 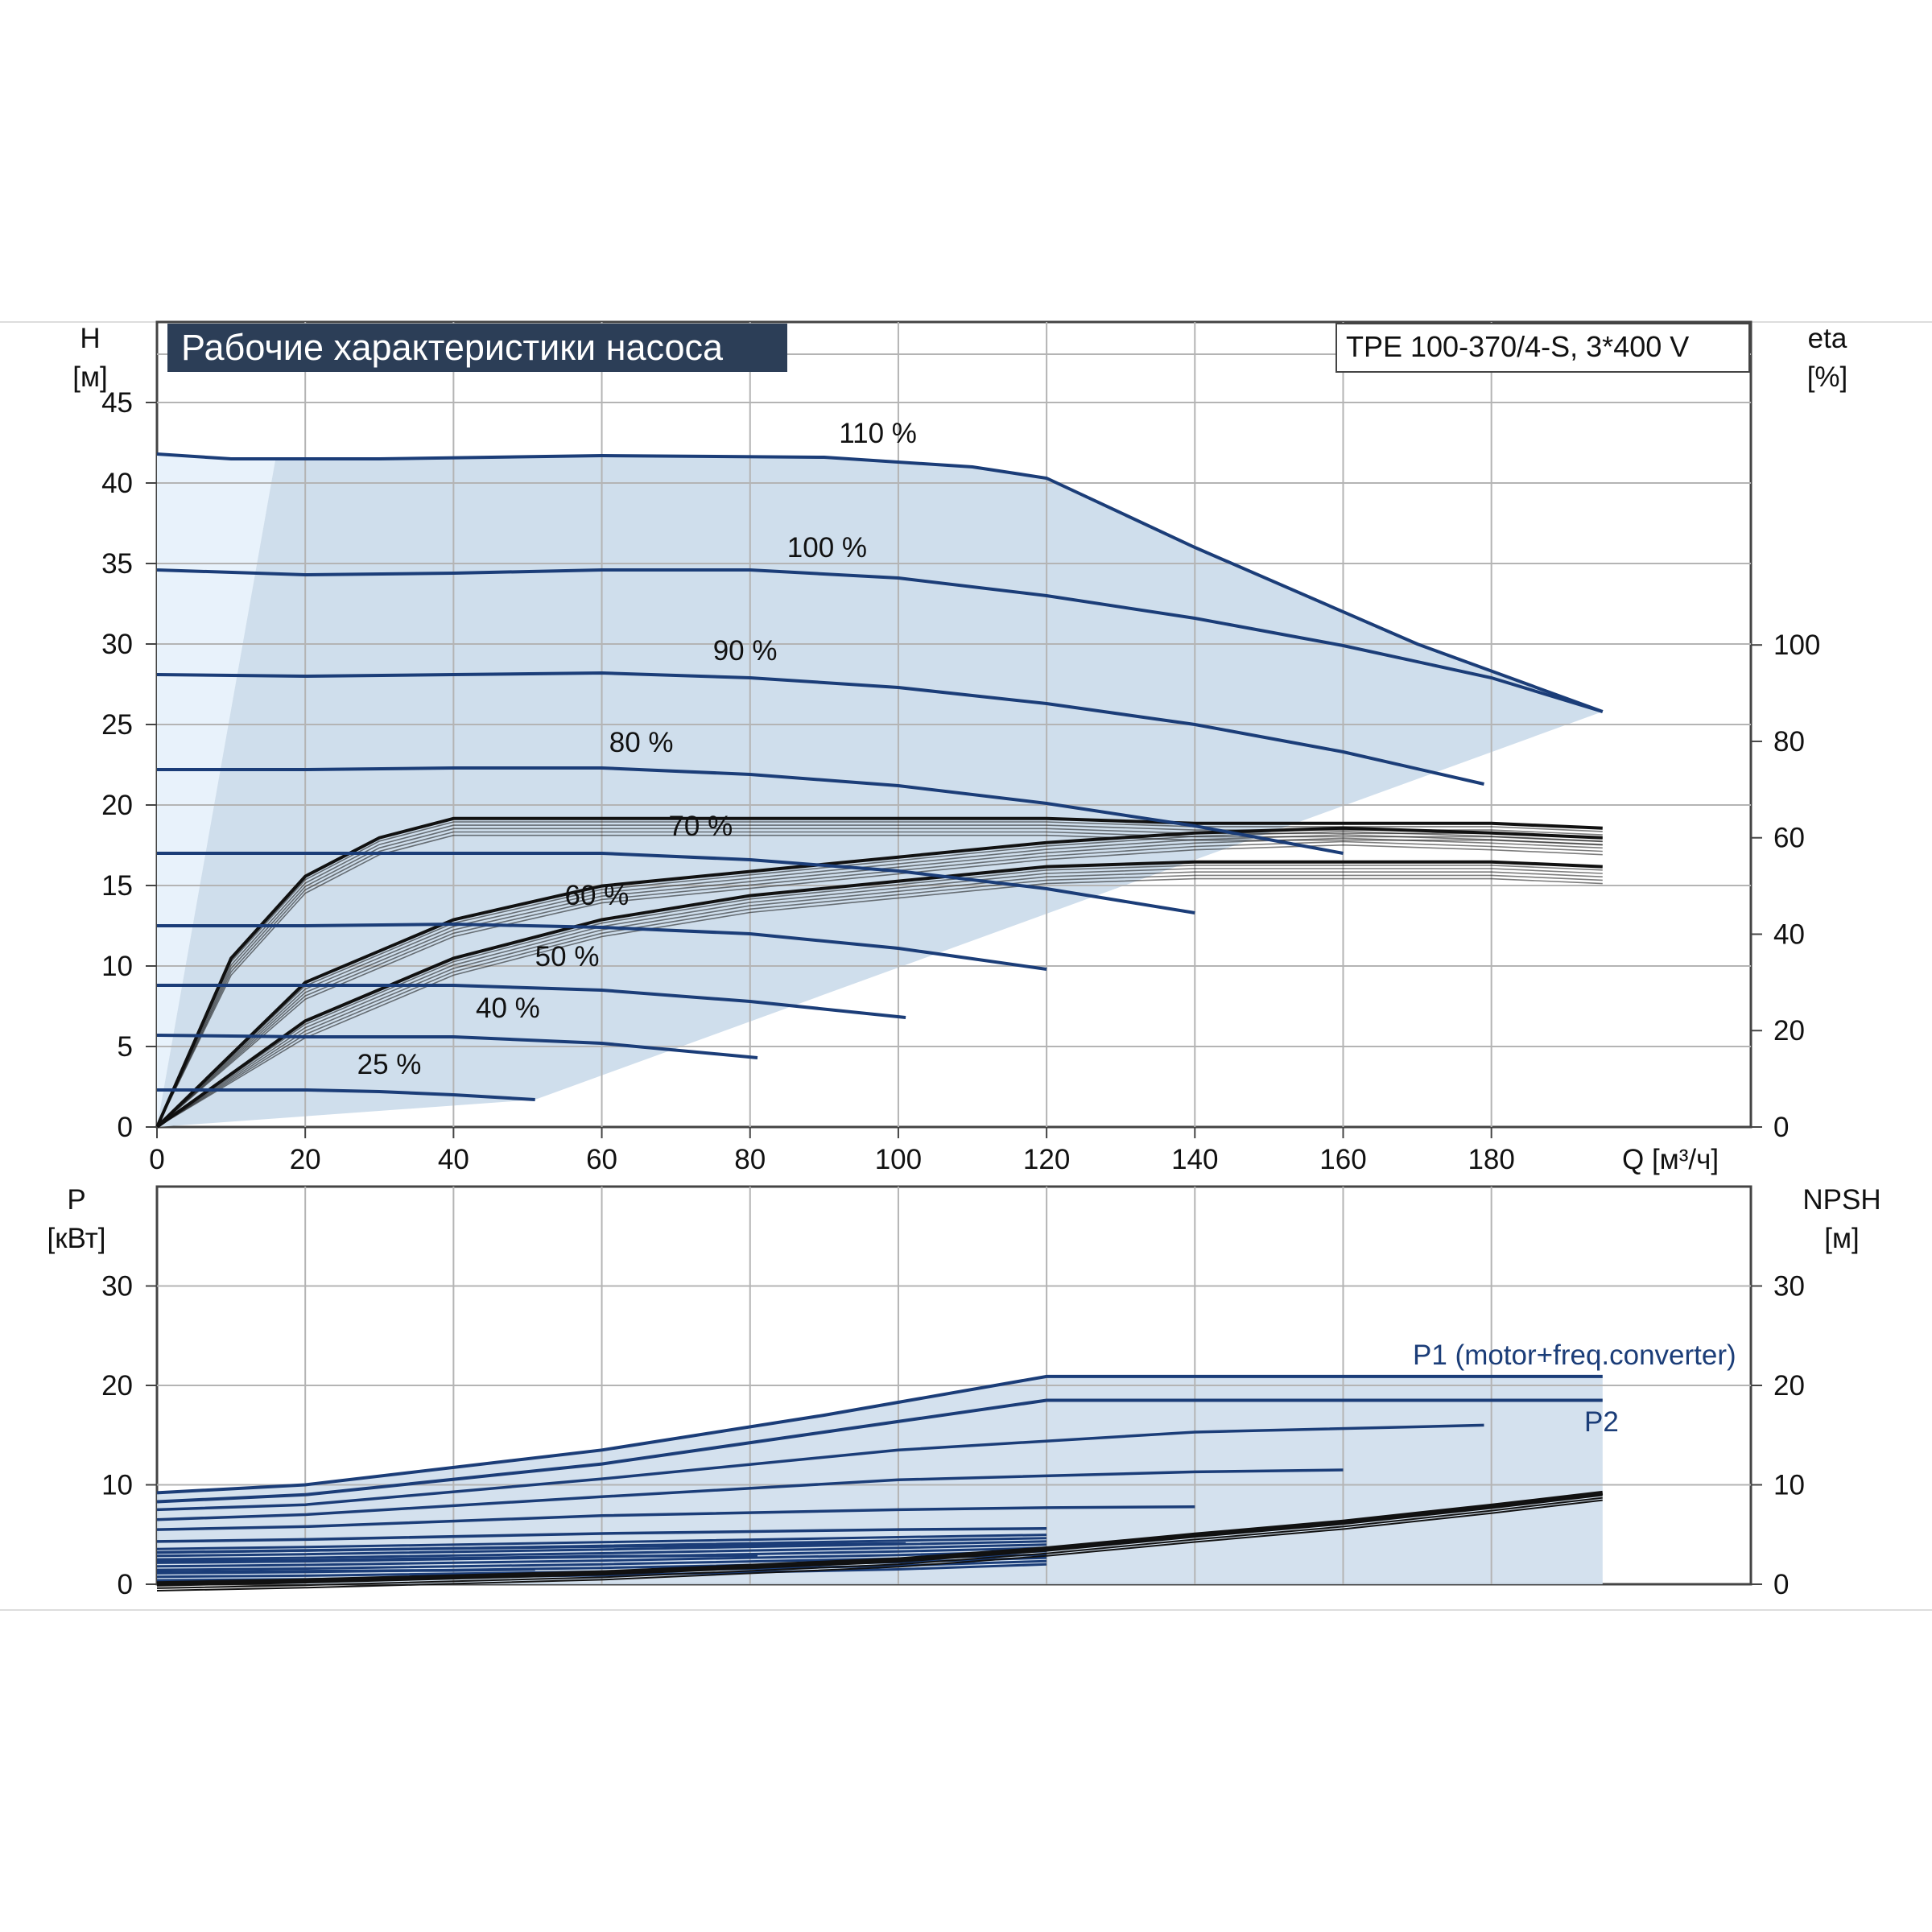 What do you see at coordinates (76, 1238) in the screenshot?
I see `power-axis-unit: [кВт]` at bounding box center [76, 1238].